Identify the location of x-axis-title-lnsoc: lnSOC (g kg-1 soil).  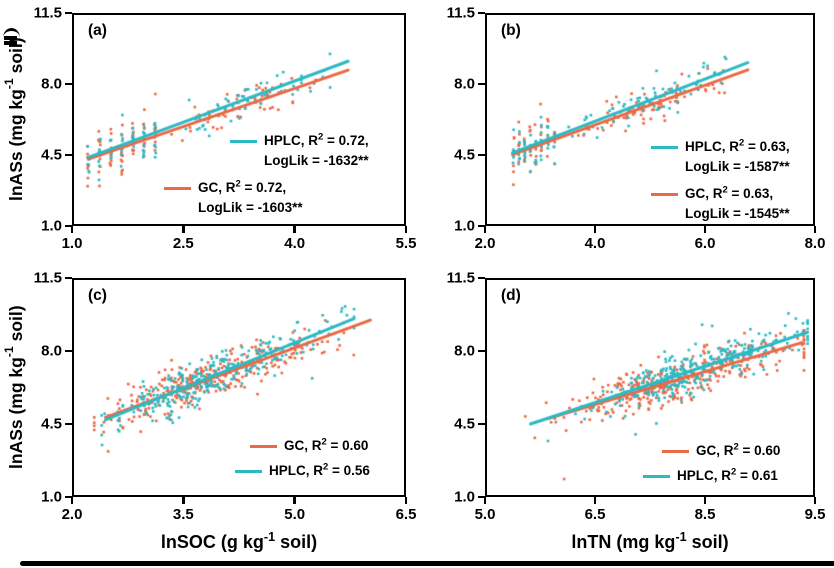
(239, 541).